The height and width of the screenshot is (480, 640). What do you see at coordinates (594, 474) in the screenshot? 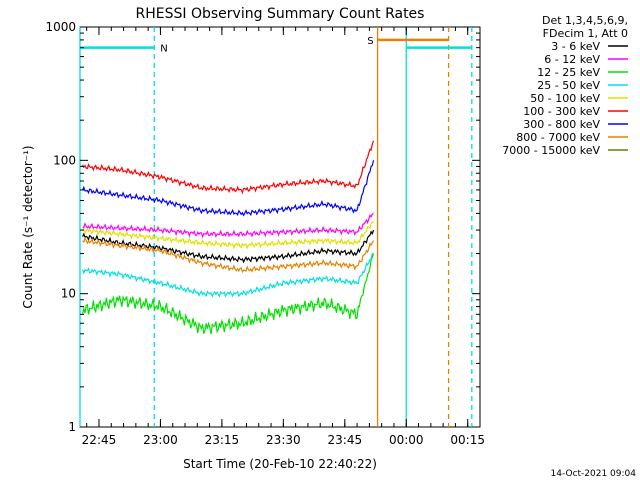
I see `timestamp: 14-Oct-2021 09:04` at bounding box center [594, 474].